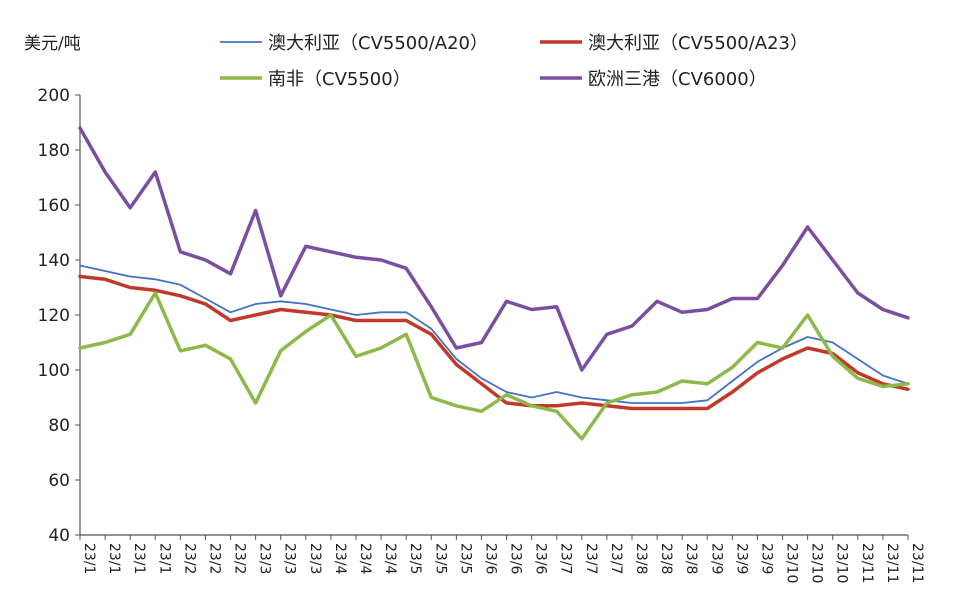 The image size is (965, 610). What do you see at coordinates (677, 79) in the screenshot?
I see `legend-label: 欧洲三港（CV6000）` at bounding box center [677, 79].